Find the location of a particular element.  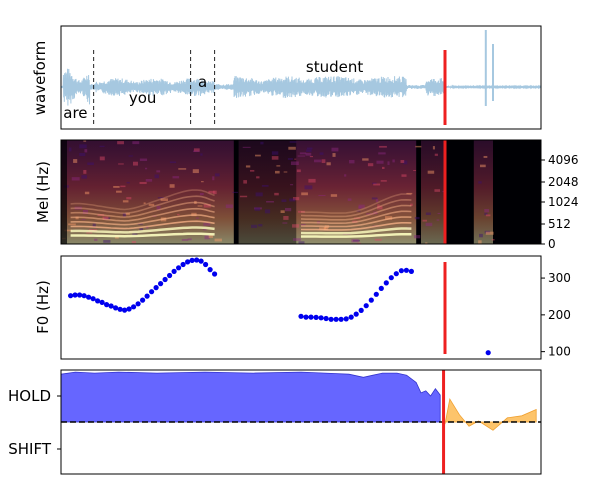

f0-ylabel: F0 (Hz) is located at coordinates (43, 307).